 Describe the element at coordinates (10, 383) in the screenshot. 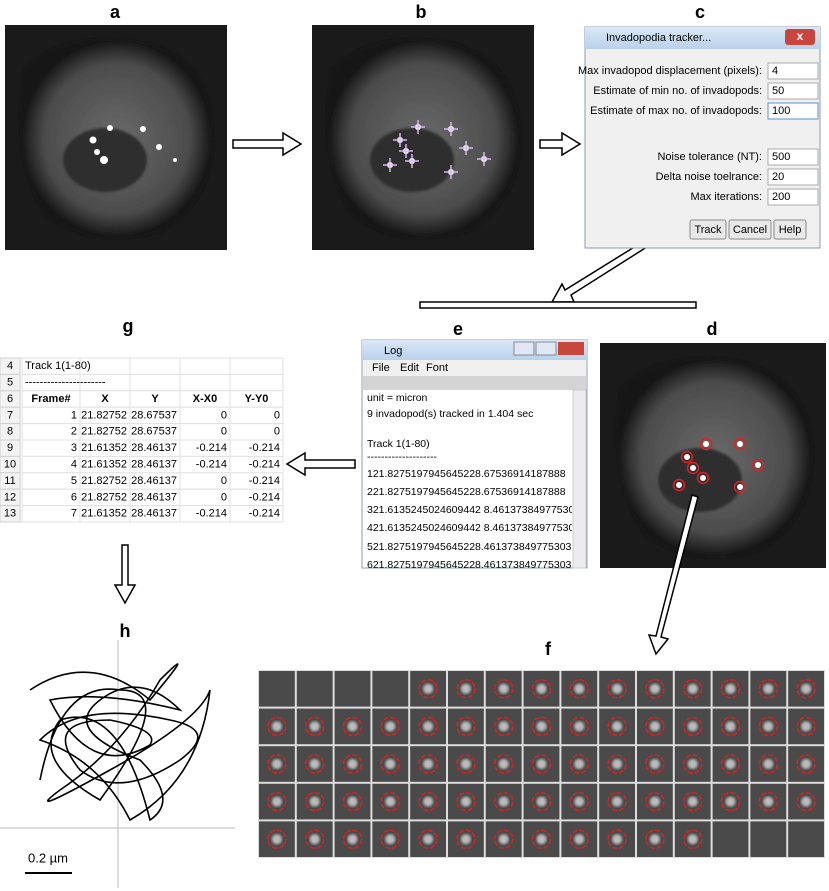

I see `row-number: 5` at that location.